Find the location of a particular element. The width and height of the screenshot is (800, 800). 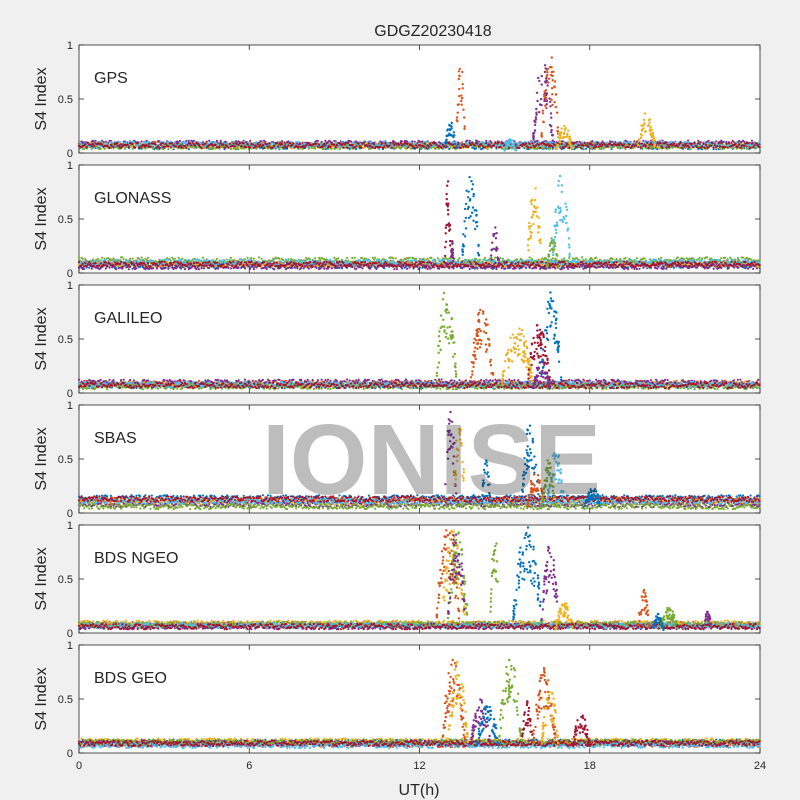

scatter-points is located at coordinates (419, 104).